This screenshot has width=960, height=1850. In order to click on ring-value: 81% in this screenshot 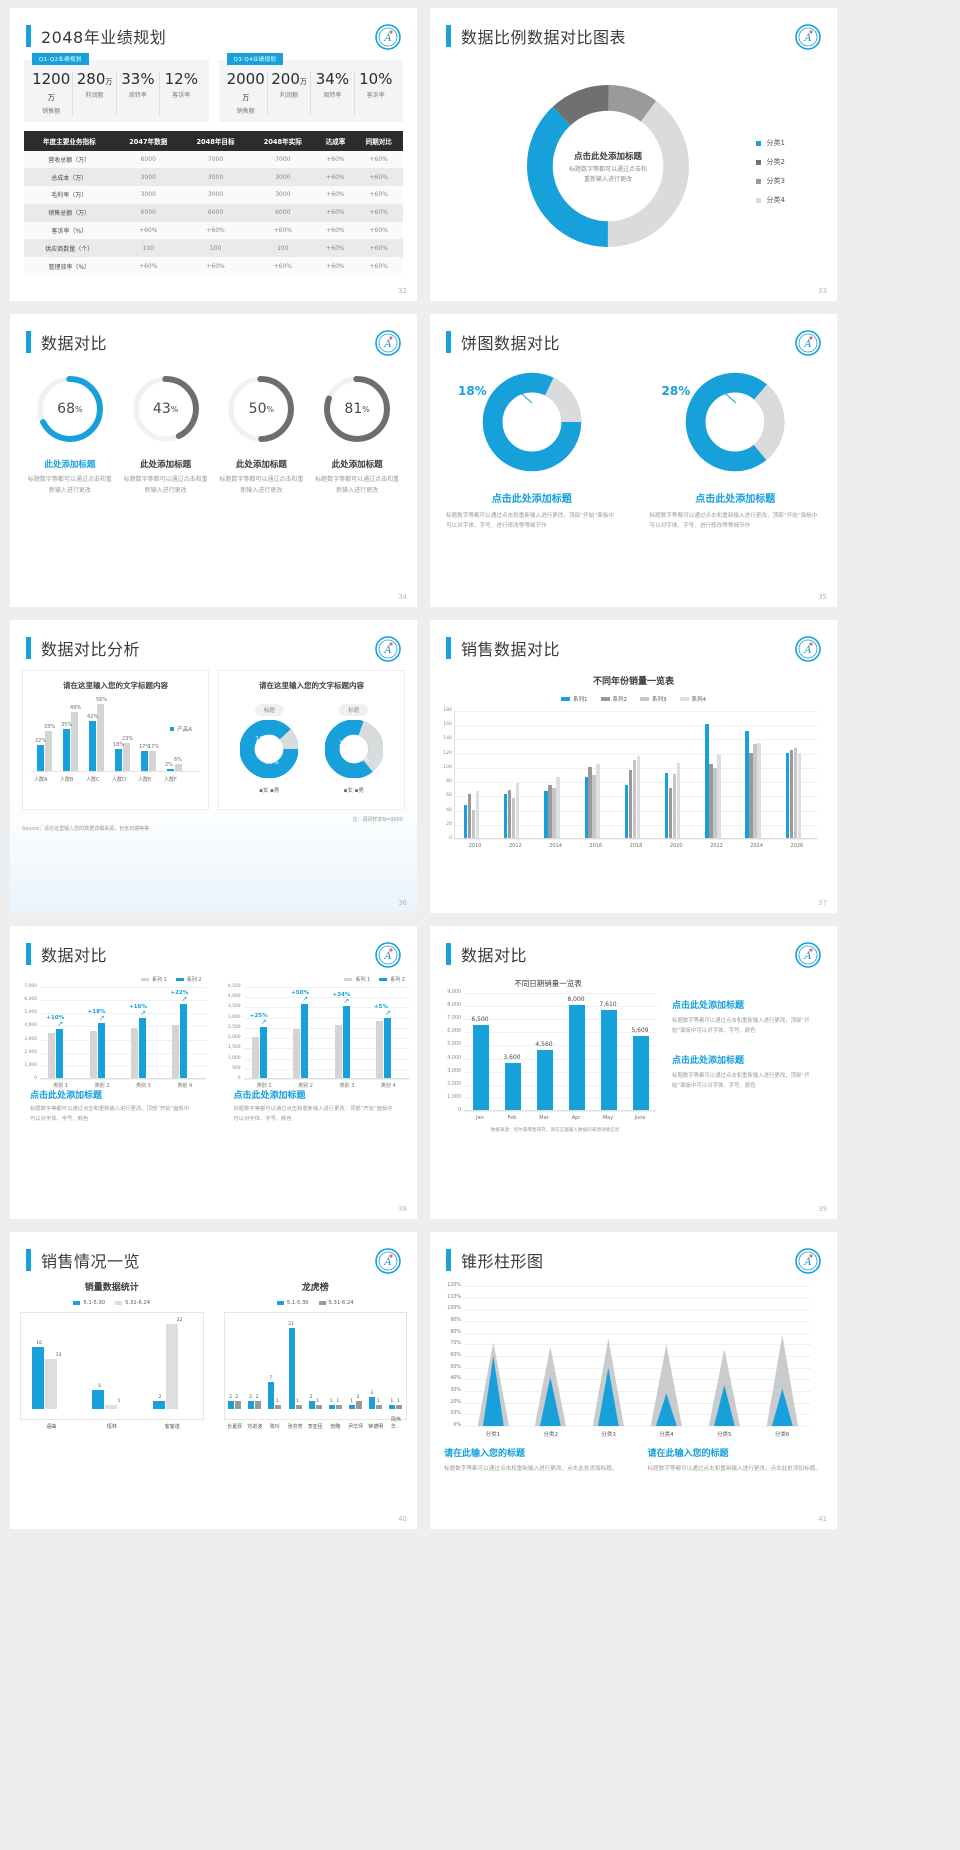, I will do `click(357, 409)`.